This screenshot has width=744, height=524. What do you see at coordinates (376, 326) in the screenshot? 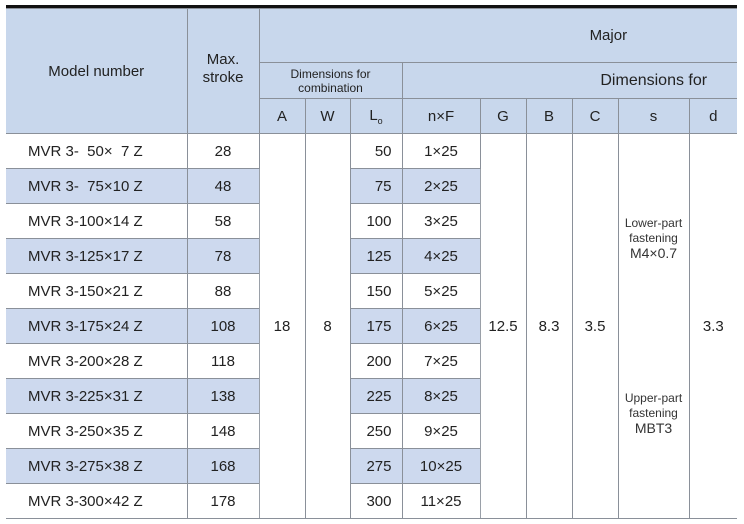
I see `cell-L: 175` at bounding box center [376, 326].